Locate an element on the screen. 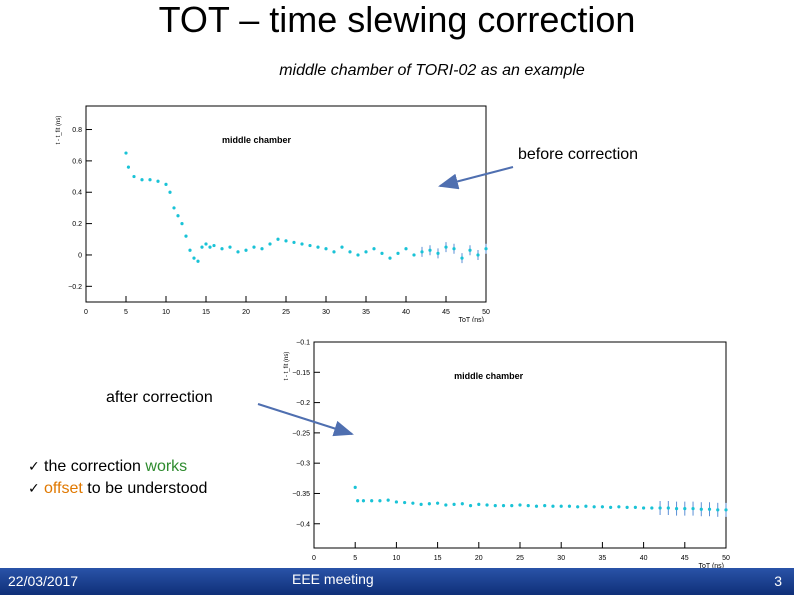  x-tick-label: 25 is located at coordinates (286, 312).